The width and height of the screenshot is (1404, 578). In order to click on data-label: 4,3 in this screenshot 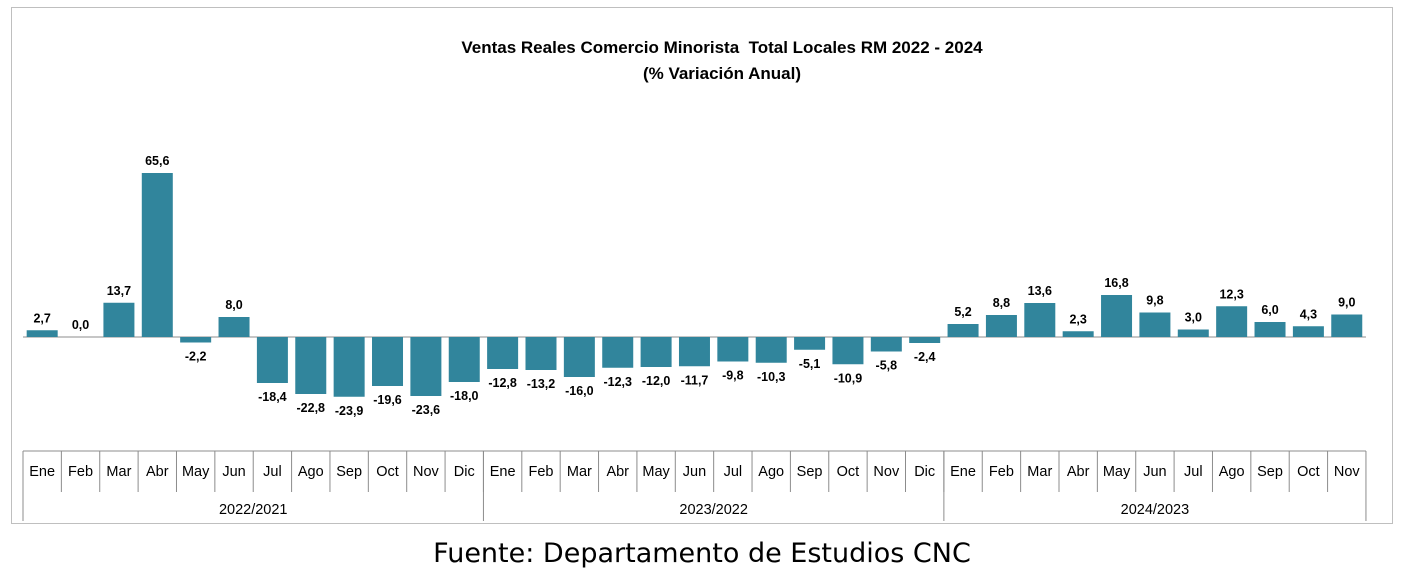, I will do `click(1308, 314)`.